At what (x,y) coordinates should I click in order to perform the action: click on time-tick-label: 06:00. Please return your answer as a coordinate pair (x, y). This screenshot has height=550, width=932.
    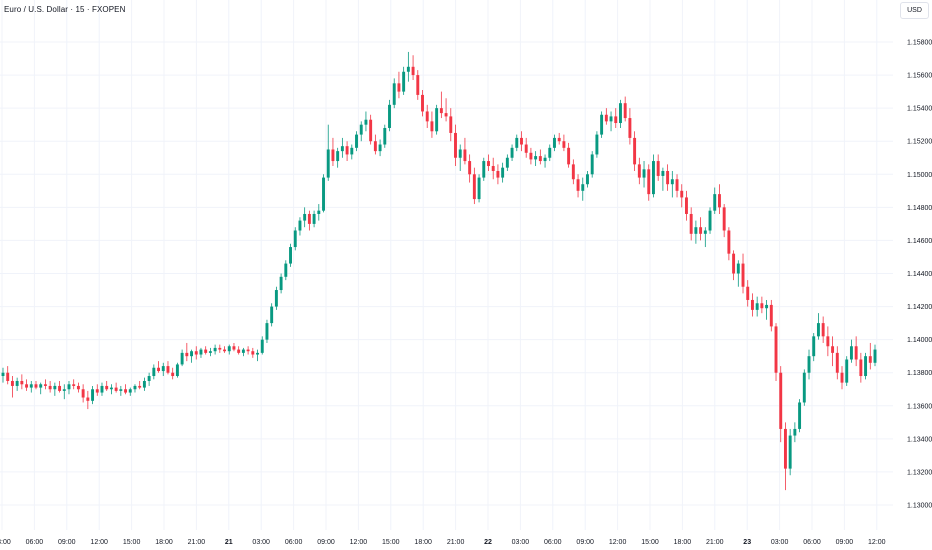
    Looking at the image, I should click on (553, 542).